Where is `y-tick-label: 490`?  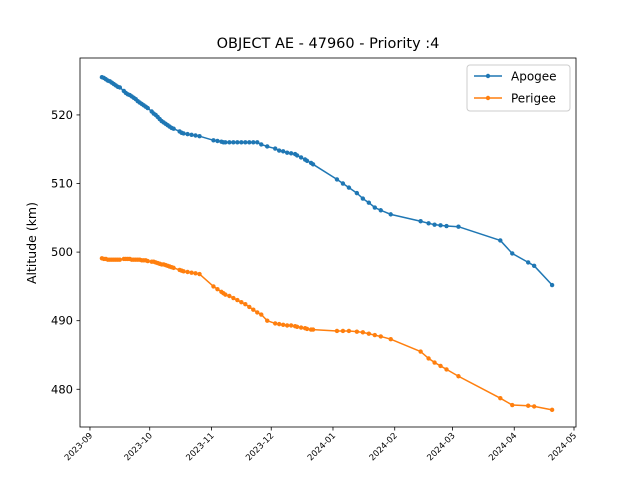
y-tick-label: 490 is located at coordinates (62, 321).